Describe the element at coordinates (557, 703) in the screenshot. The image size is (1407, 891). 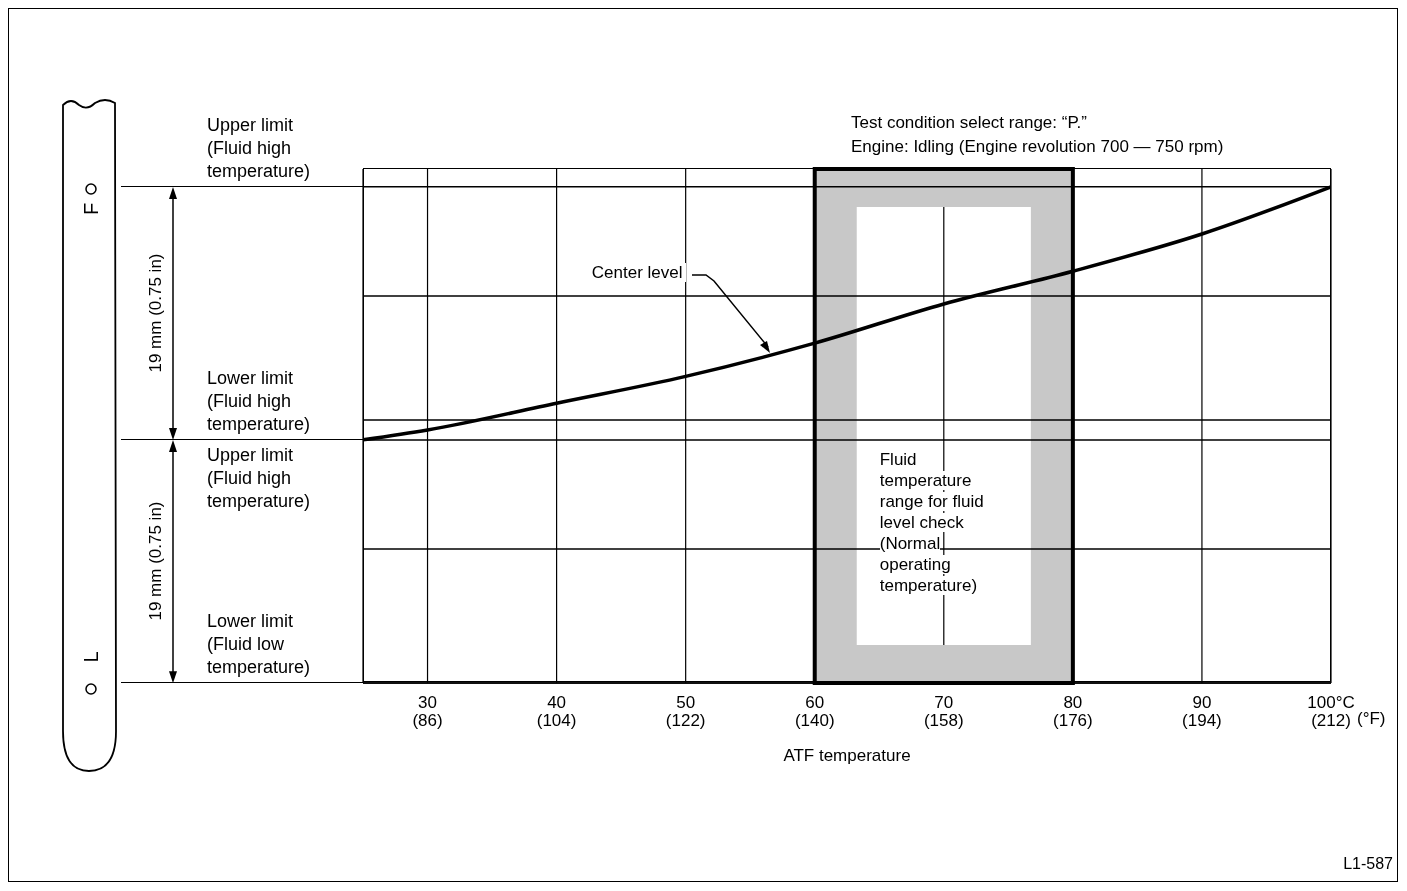
I see `x-tick-label: 40` at that location.